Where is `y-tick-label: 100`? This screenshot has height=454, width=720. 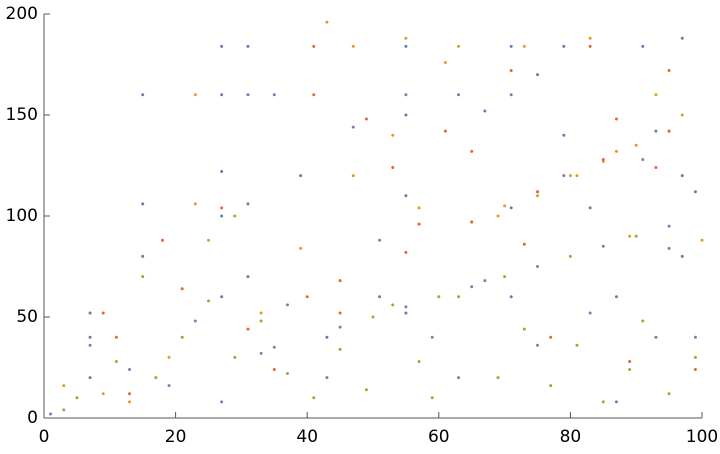
y-tick-label: 100 is located at coordinates (22, 216).